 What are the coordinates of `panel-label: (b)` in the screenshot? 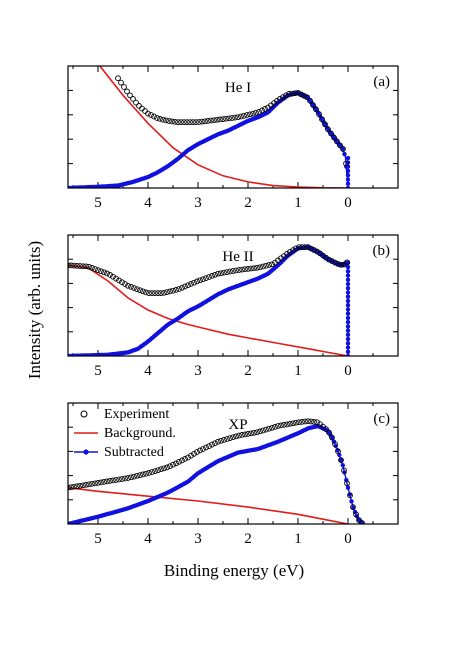 It's located at (382, 251).